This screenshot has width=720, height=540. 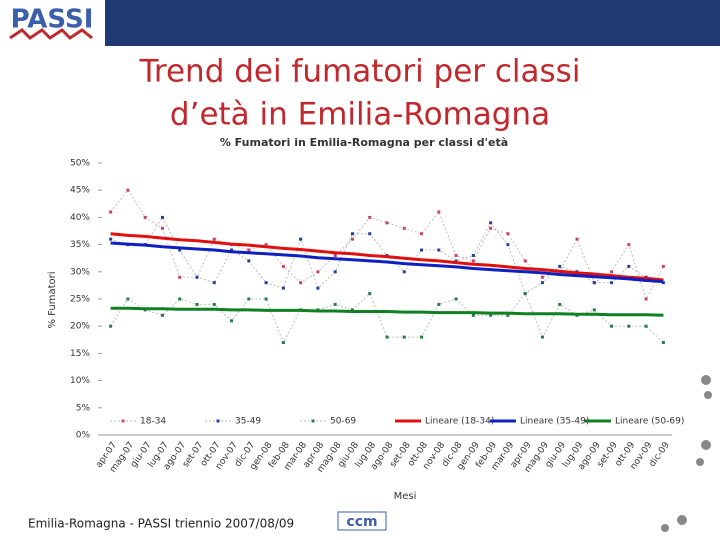 I want to click on legend-label: Lineare (50-69), so click(x=649, y=422).